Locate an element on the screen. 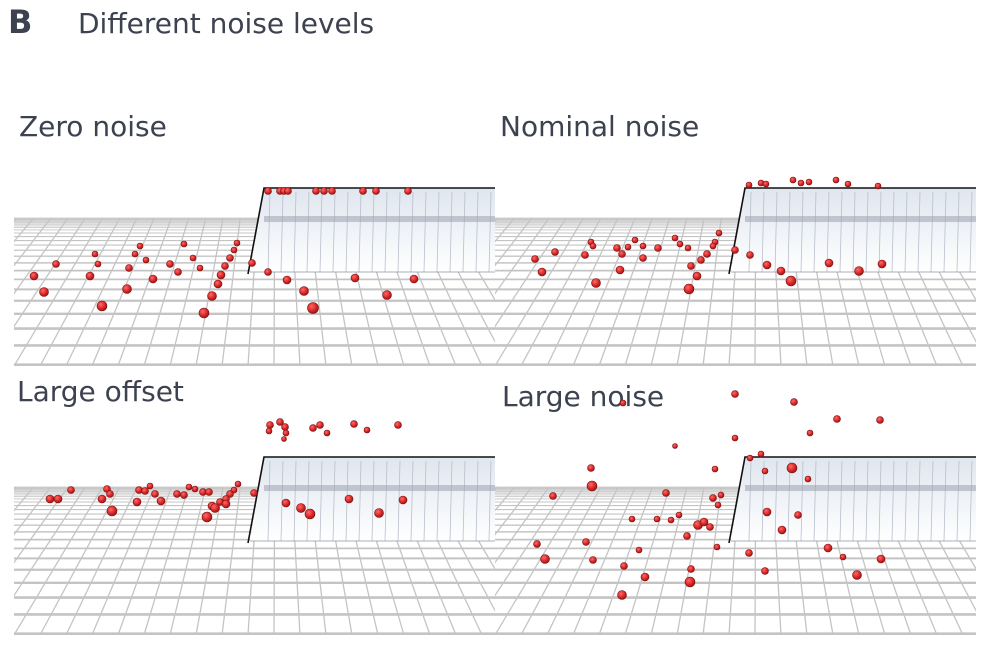 This screenshot has width=988, height=650. data-points is located at coordinates (709, 235).